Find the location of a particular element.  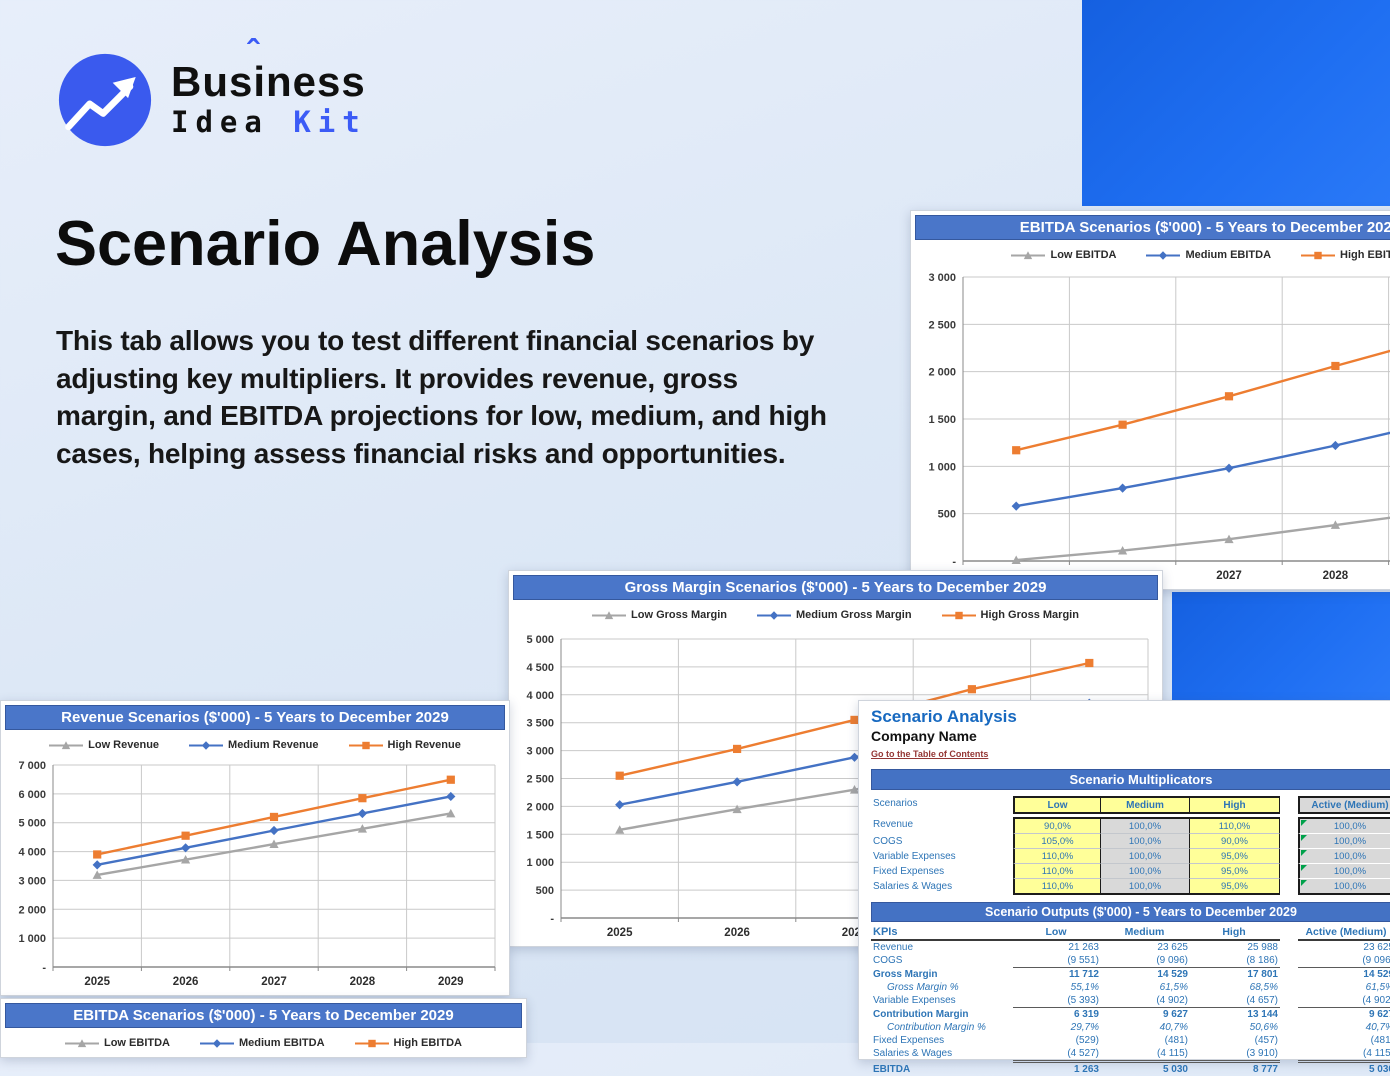

chart-legend: Low Revenue Medium Revenue High Revenue is located at coordinates (255, 745).